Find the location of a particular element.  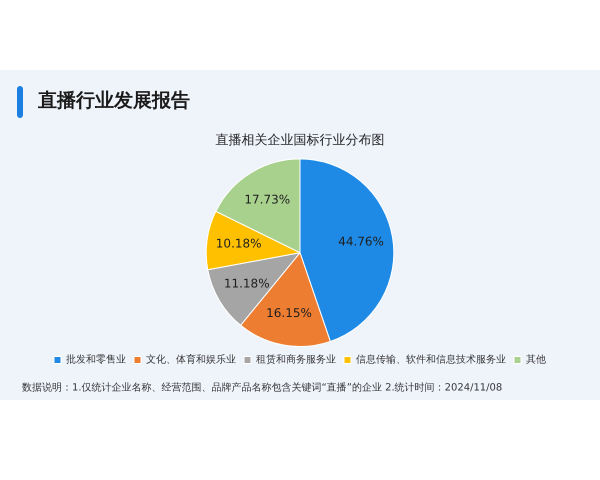

data-label: 44.76% is located at coordinates (361, 241).